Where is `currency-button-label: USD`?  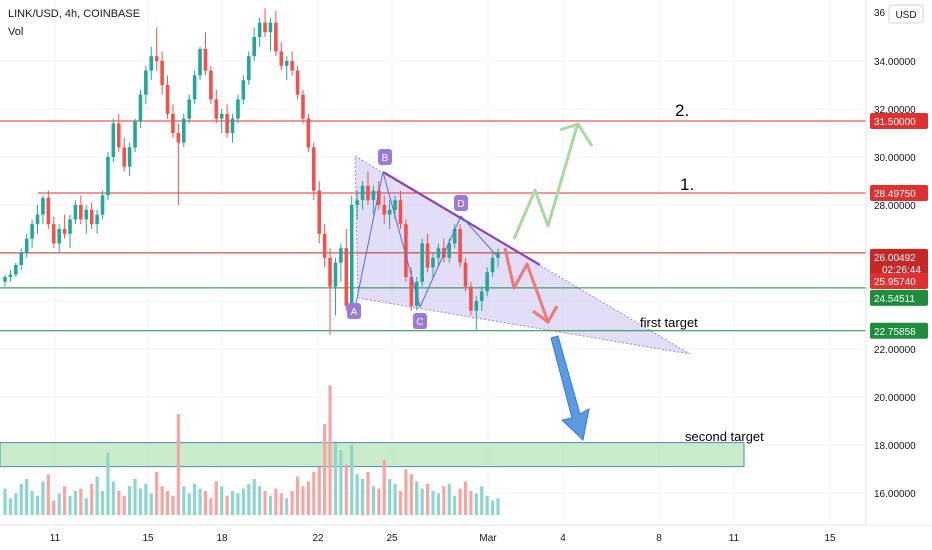 currency-button-label: USD is located at coordinates (905, 15).